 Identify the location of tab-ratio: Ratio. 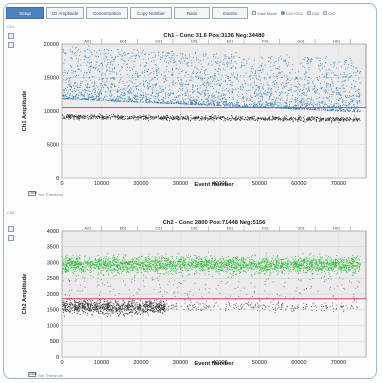
(192, 13).